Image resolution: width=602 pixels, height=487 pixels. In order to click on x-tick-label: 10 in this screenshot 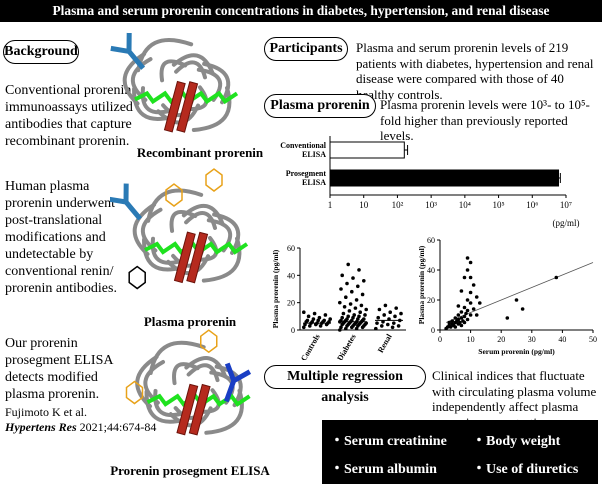, I will do `click(471, 339)`.